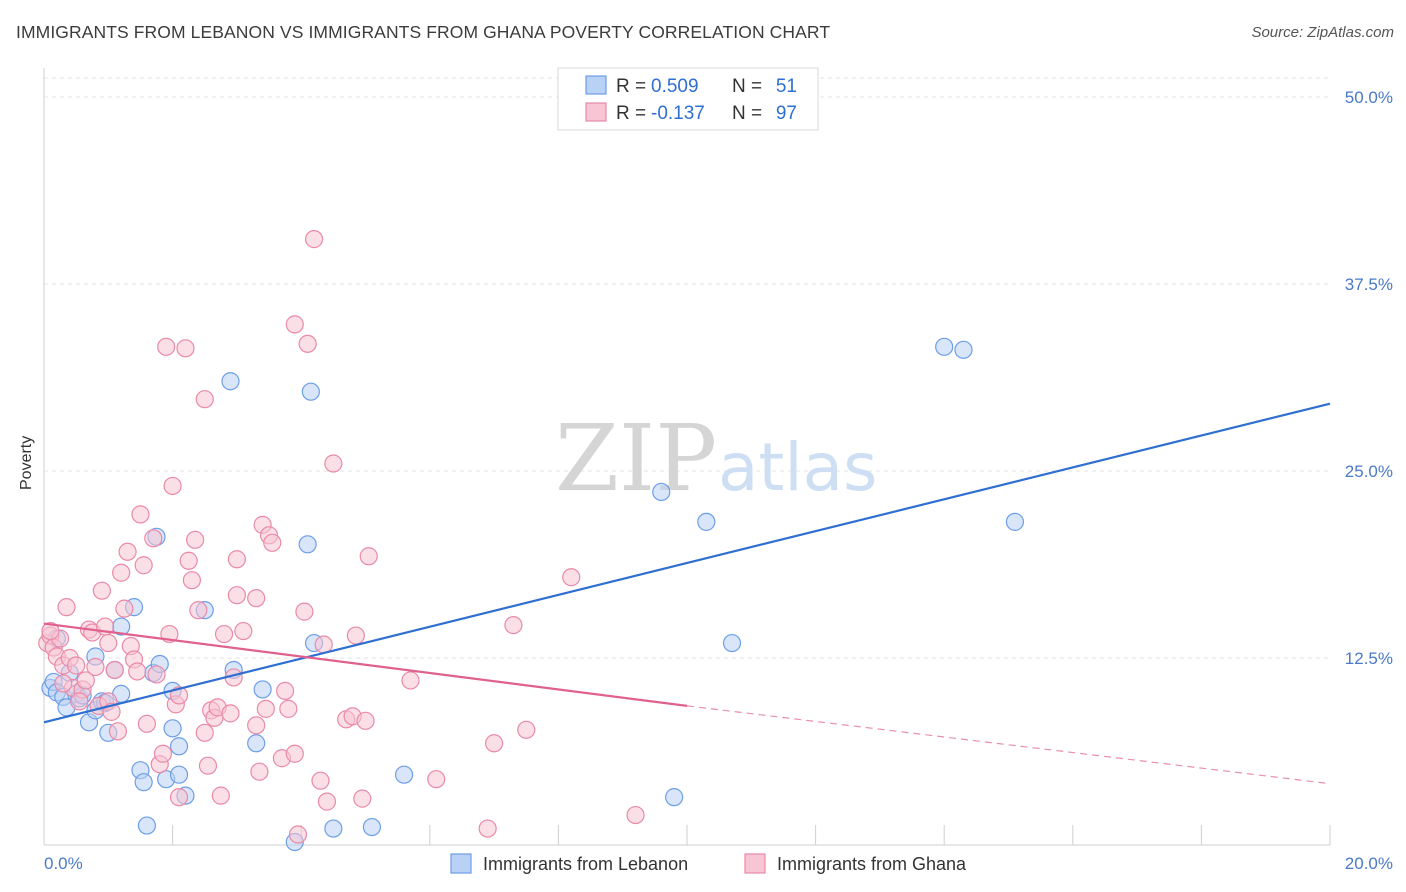 The image size is (1406, 892). I want to click on legend-box: R = 0.509 N = 51 R = -0.137 N = 97, so click(688, 99).